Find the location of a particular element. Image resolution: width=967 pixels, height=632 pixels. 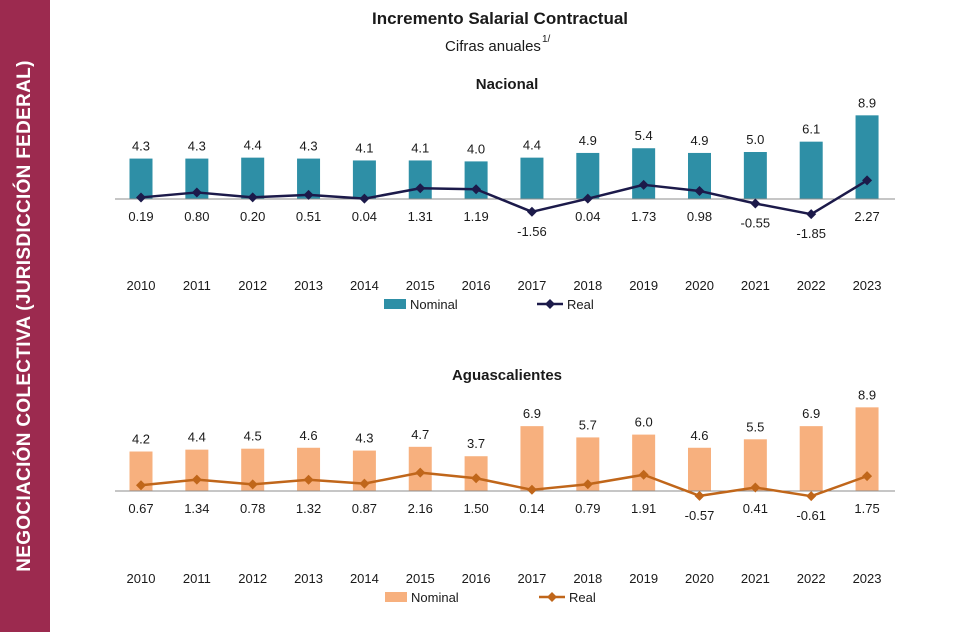

line-label: 1.73 is located at coordinates (643, 216).